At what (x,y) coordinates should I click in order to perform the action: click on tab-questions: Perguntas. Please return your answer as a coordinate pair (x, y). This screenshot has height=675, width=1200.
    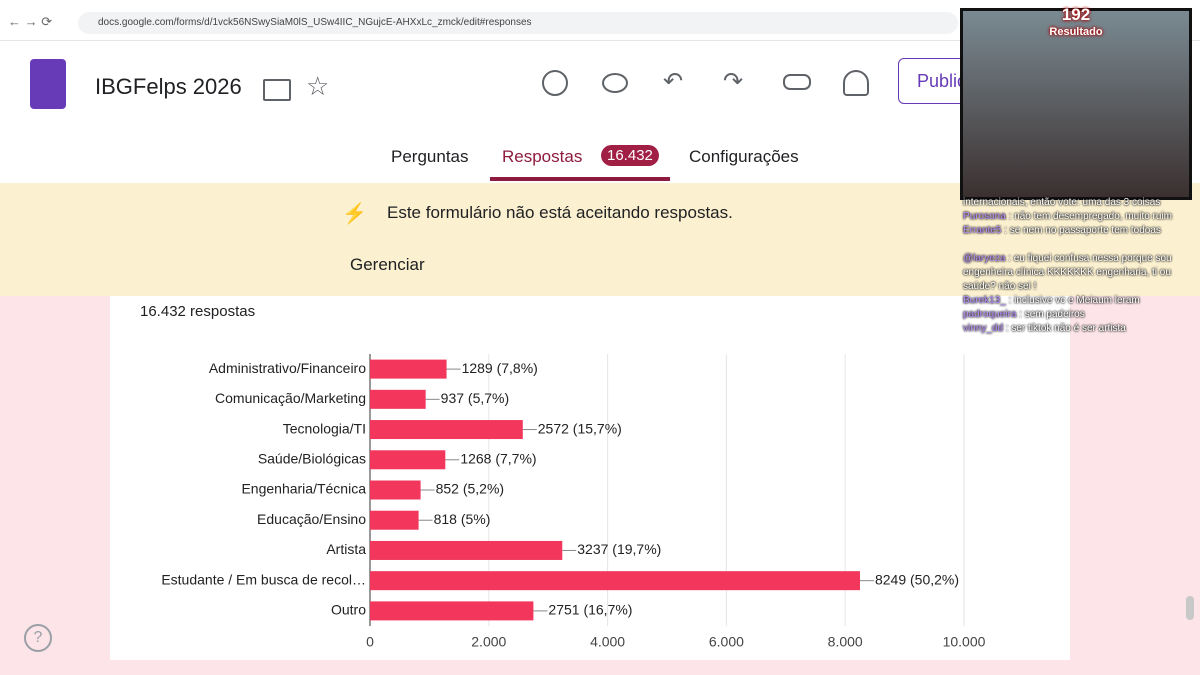
    Looking at the image, I should click on (430, 156).